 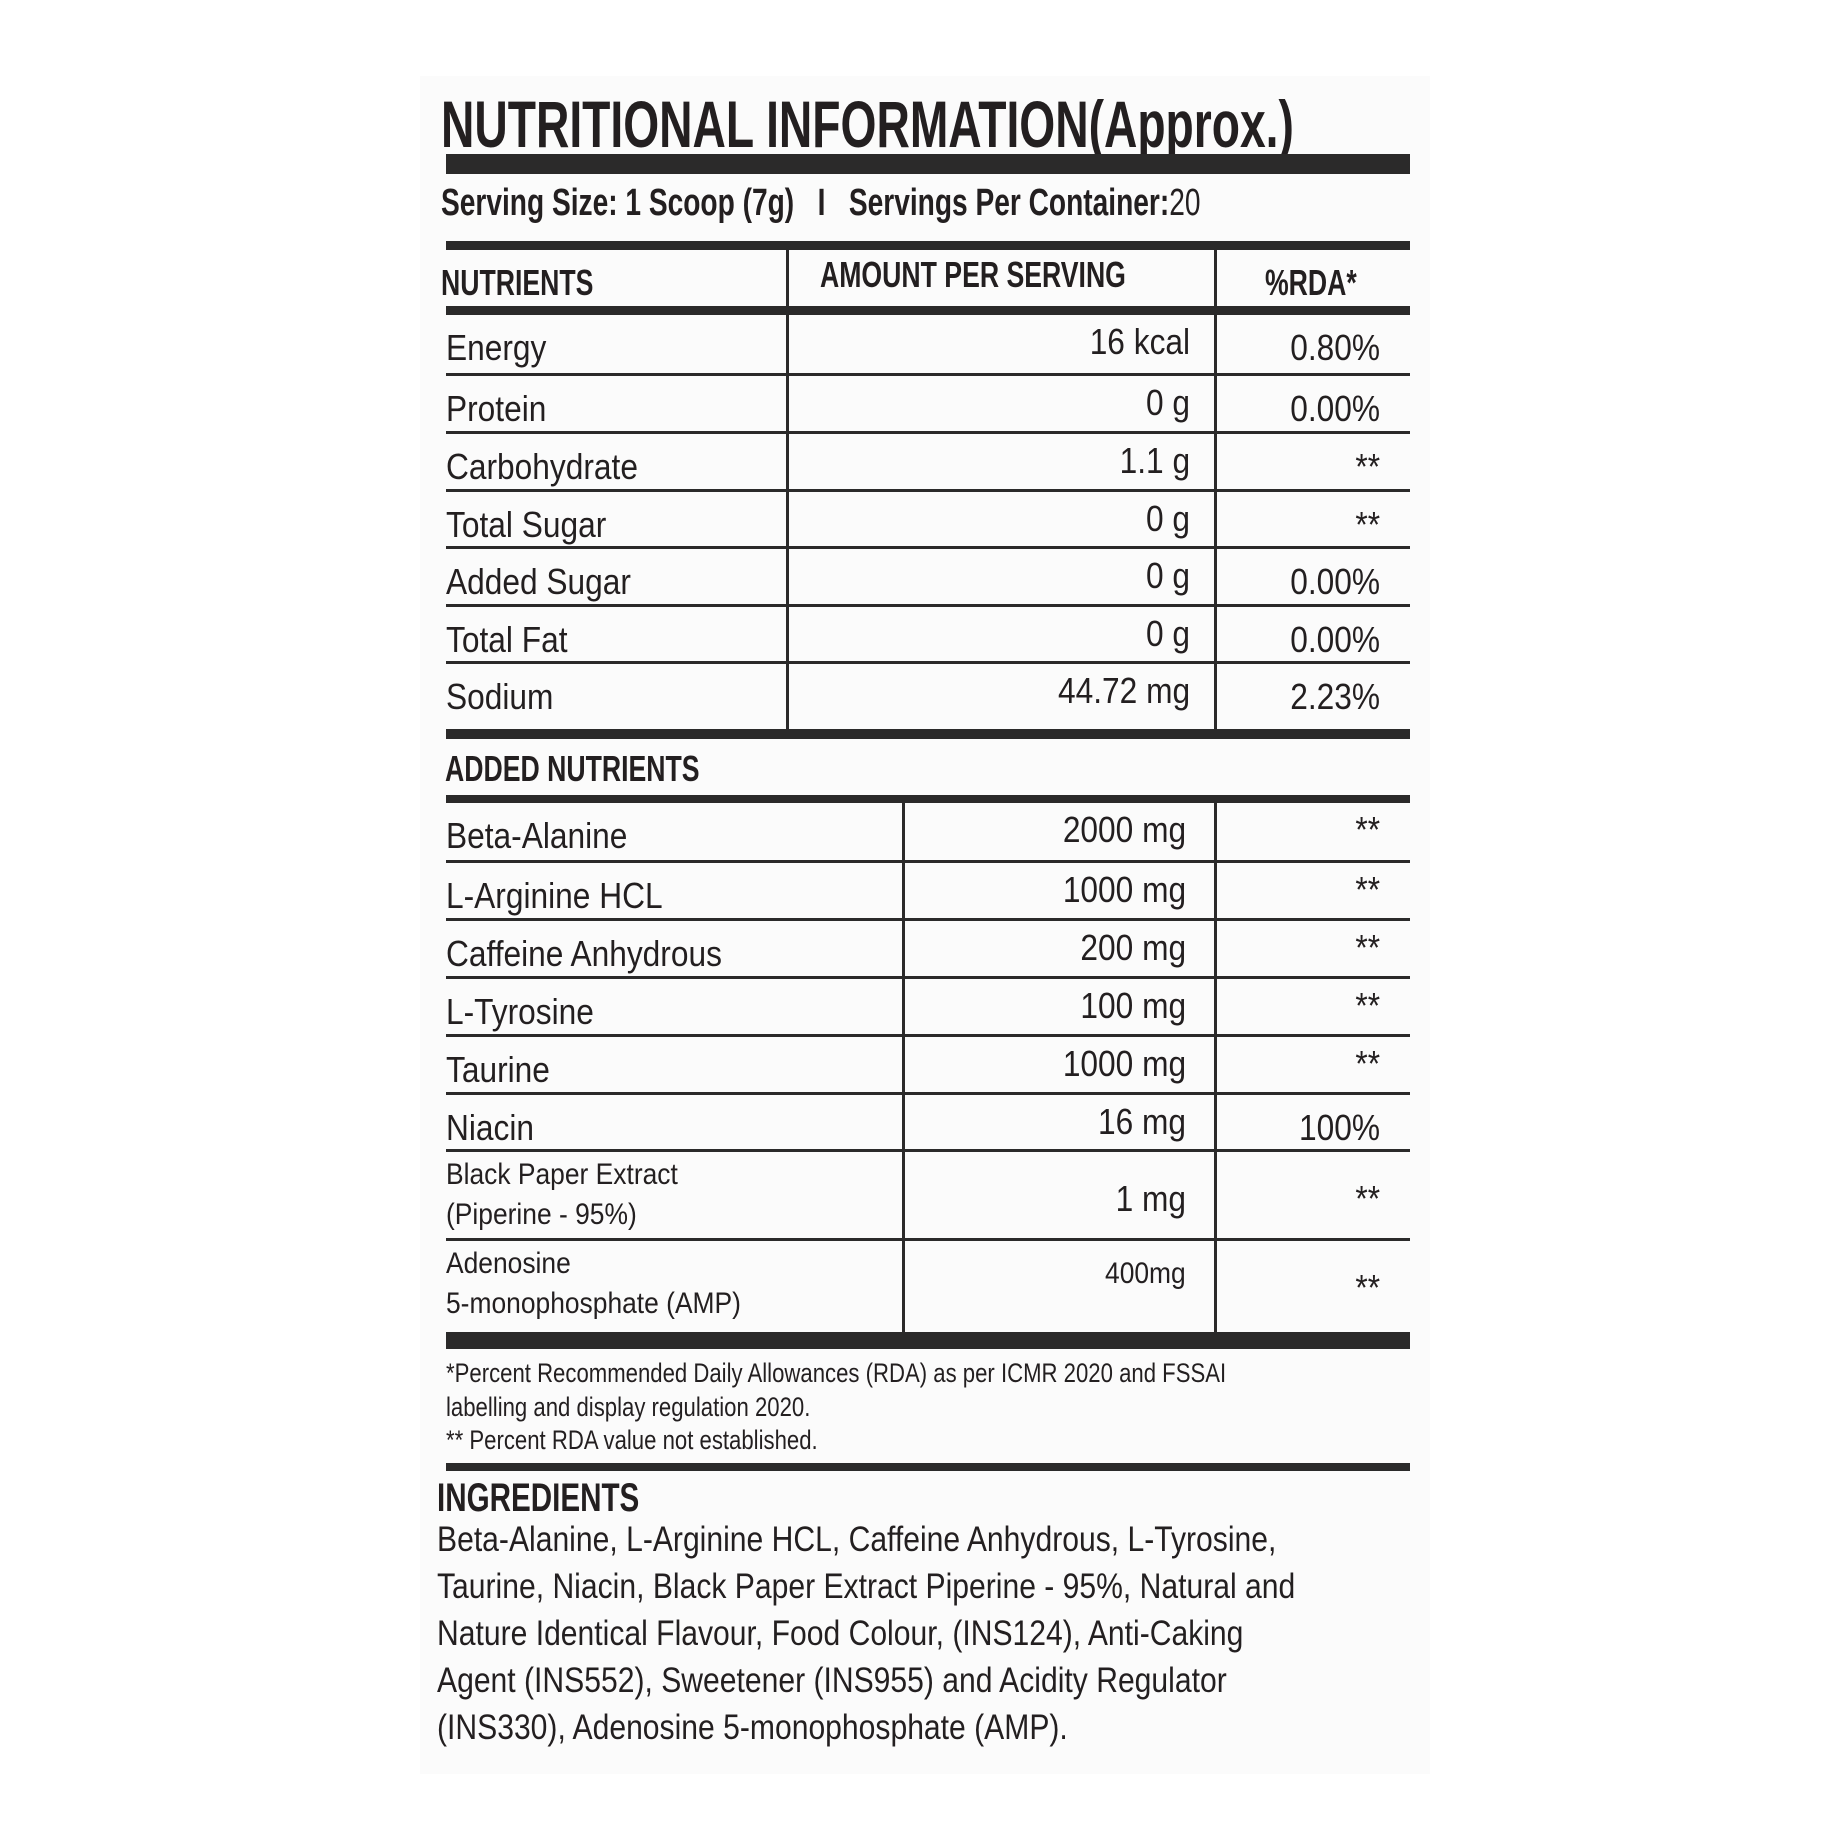 I want to click on nutrient-name-text: L-Arginine HCL, so click(x=554, y=895).